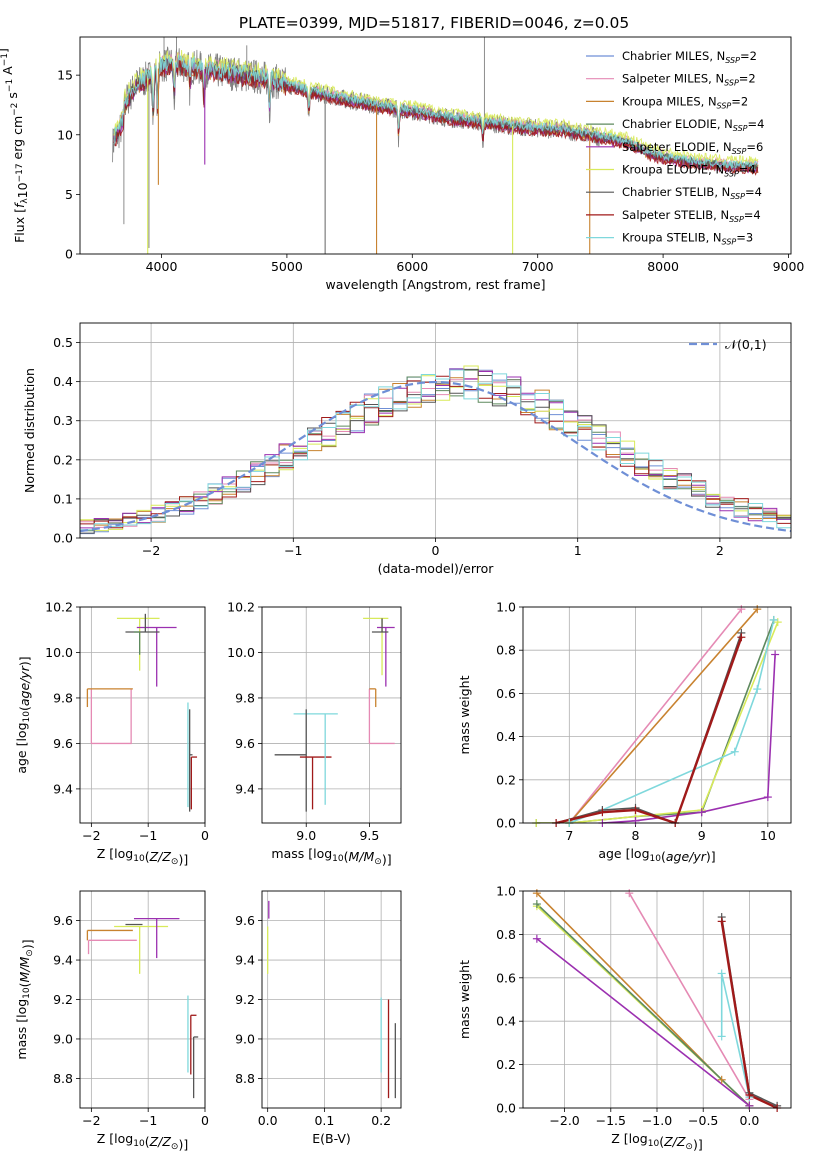 The height and width of the screenshot is (1170, 819). Describe the element at coordinates (538, 266) in the screenshot. I see `x-tick-label: 7000` at that location.